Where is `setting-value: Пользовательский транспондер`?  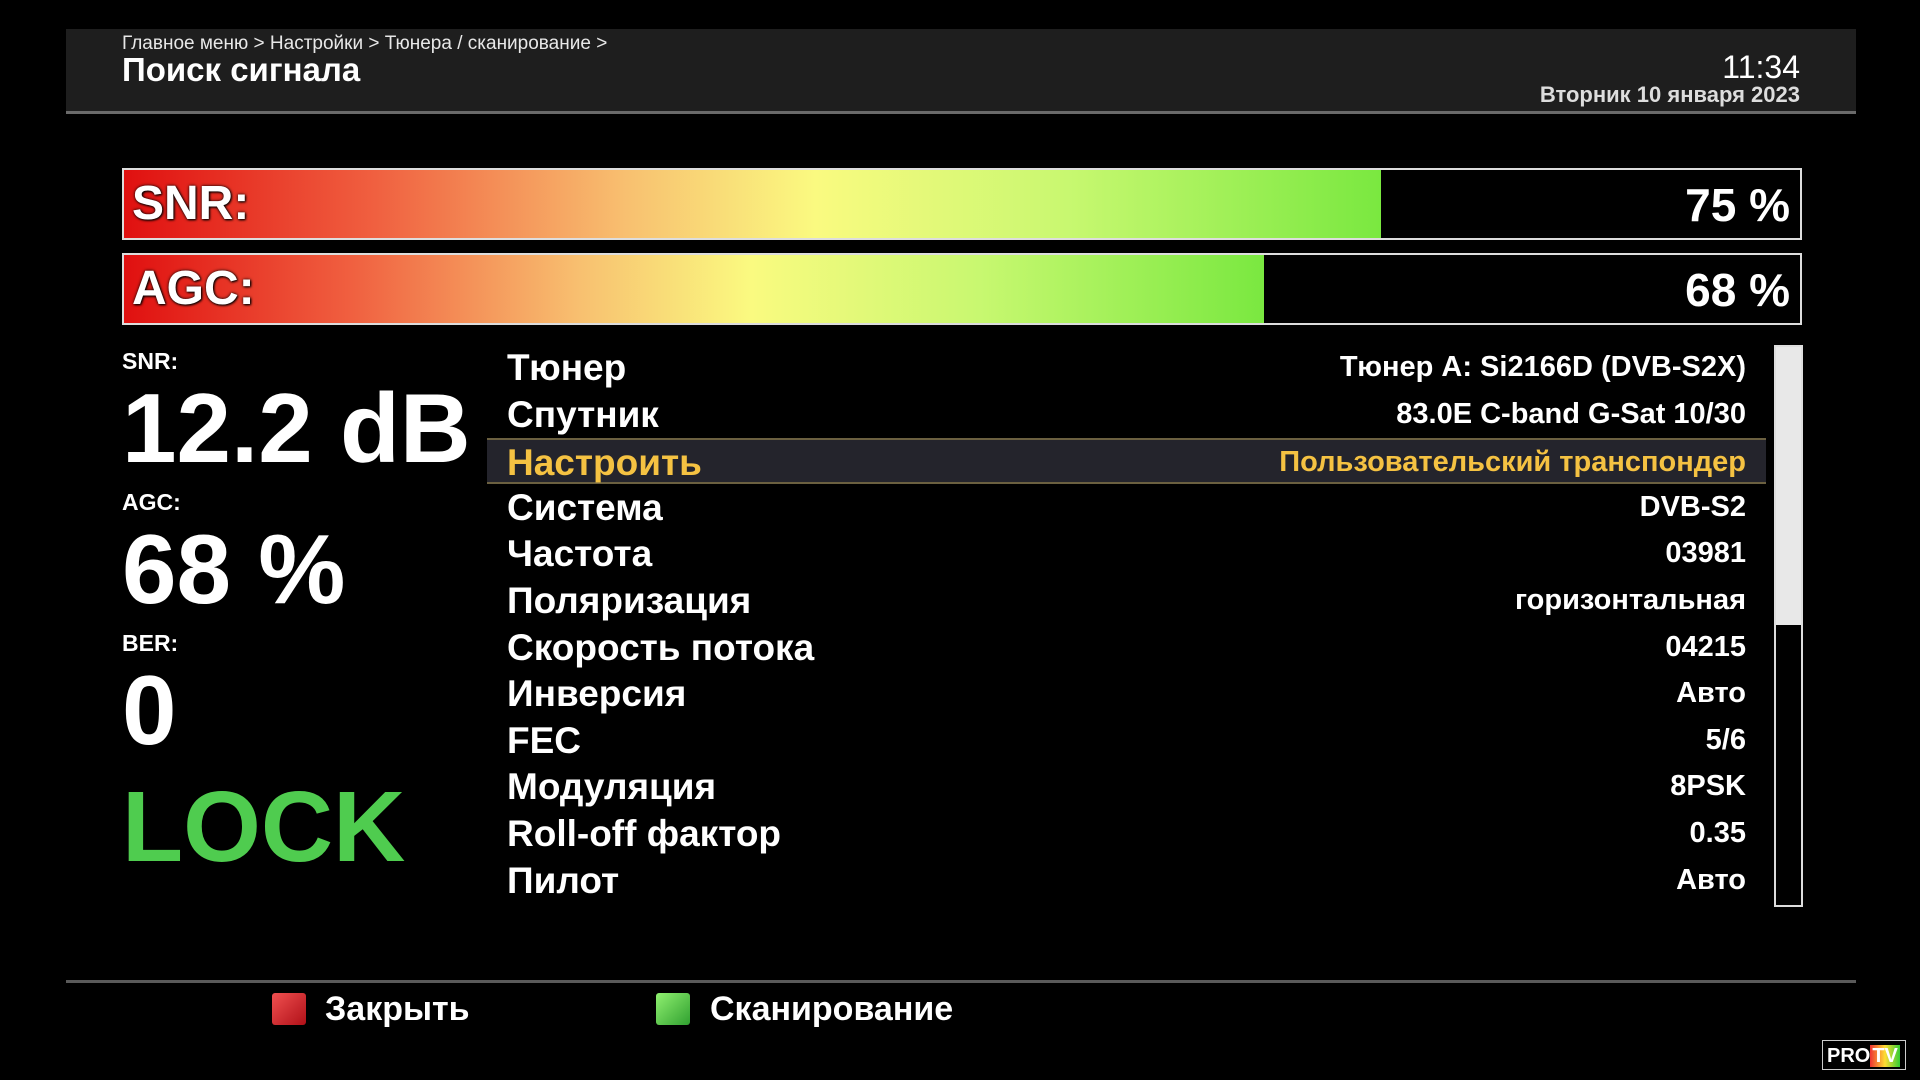 setting-value: Пользовательский транспондер is located at coordinates (1512, 462).